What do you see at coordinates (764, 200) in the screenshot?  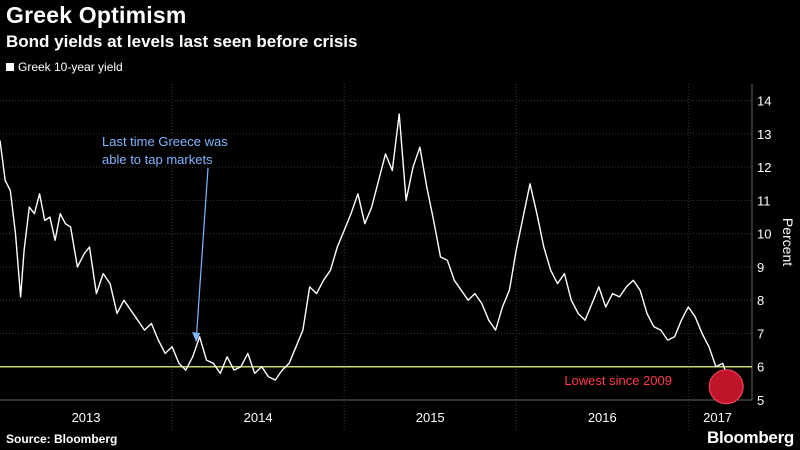 I see `y-tick-11: 11` at bounding box center [764, 200].